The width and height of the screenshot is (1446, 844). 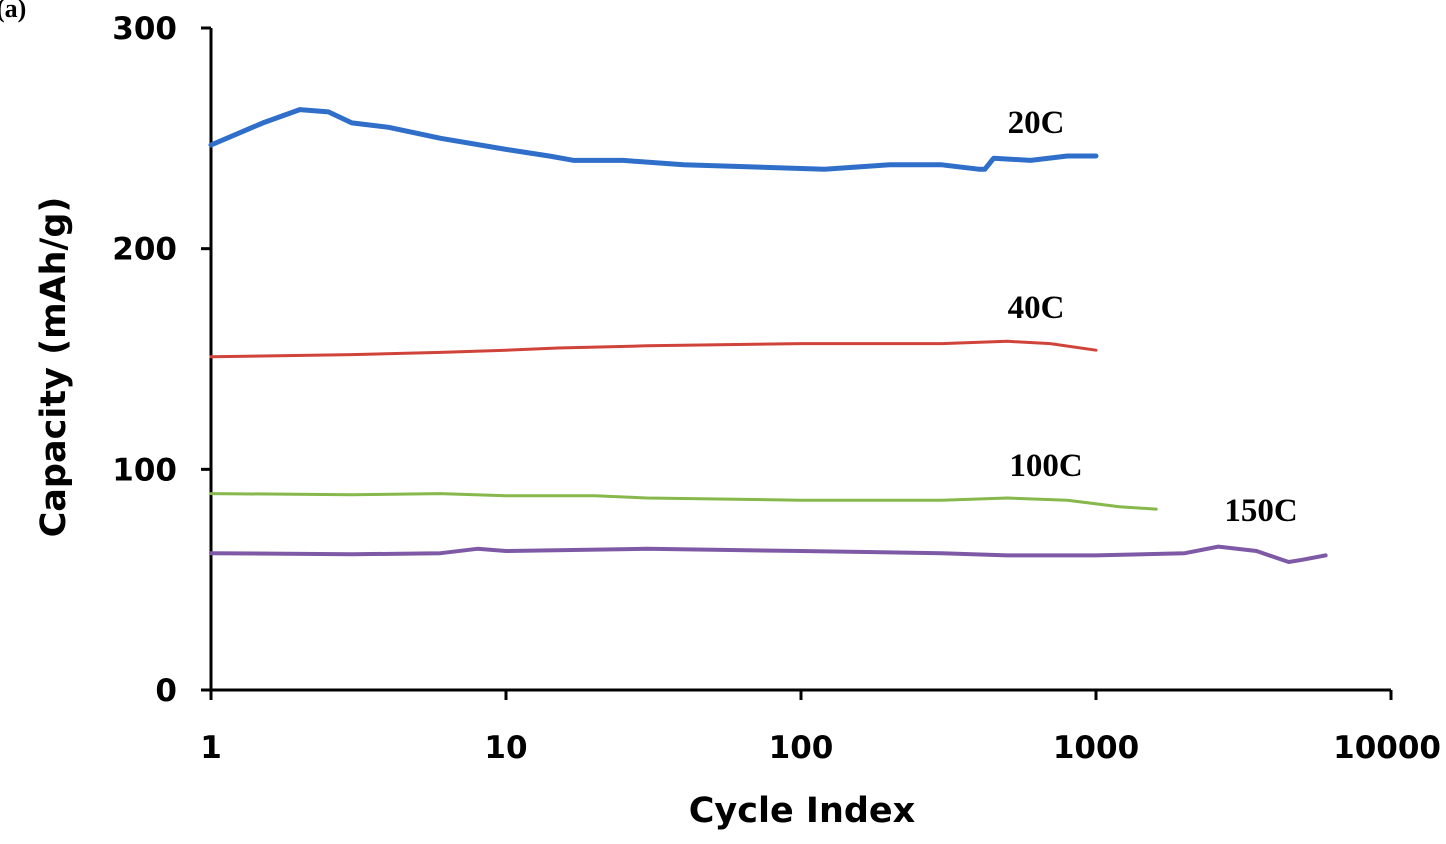 What do you see at coordinates (768, 554) in the screenshot?
I see `series-line-150c` at bounding box center [768, 554].